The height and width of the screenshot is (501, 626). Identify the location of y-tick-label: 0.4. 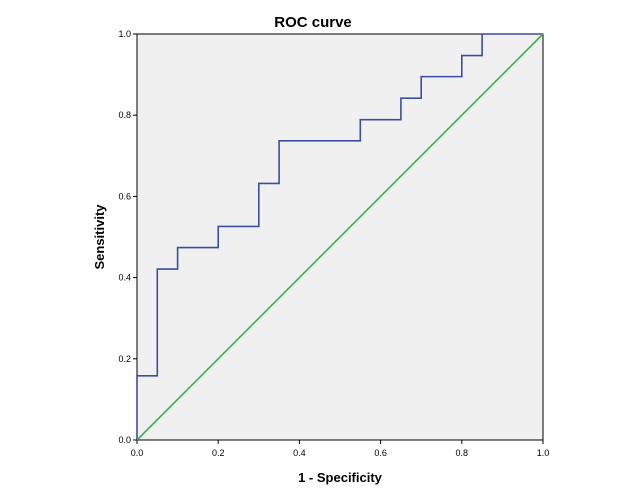
(124, 278).